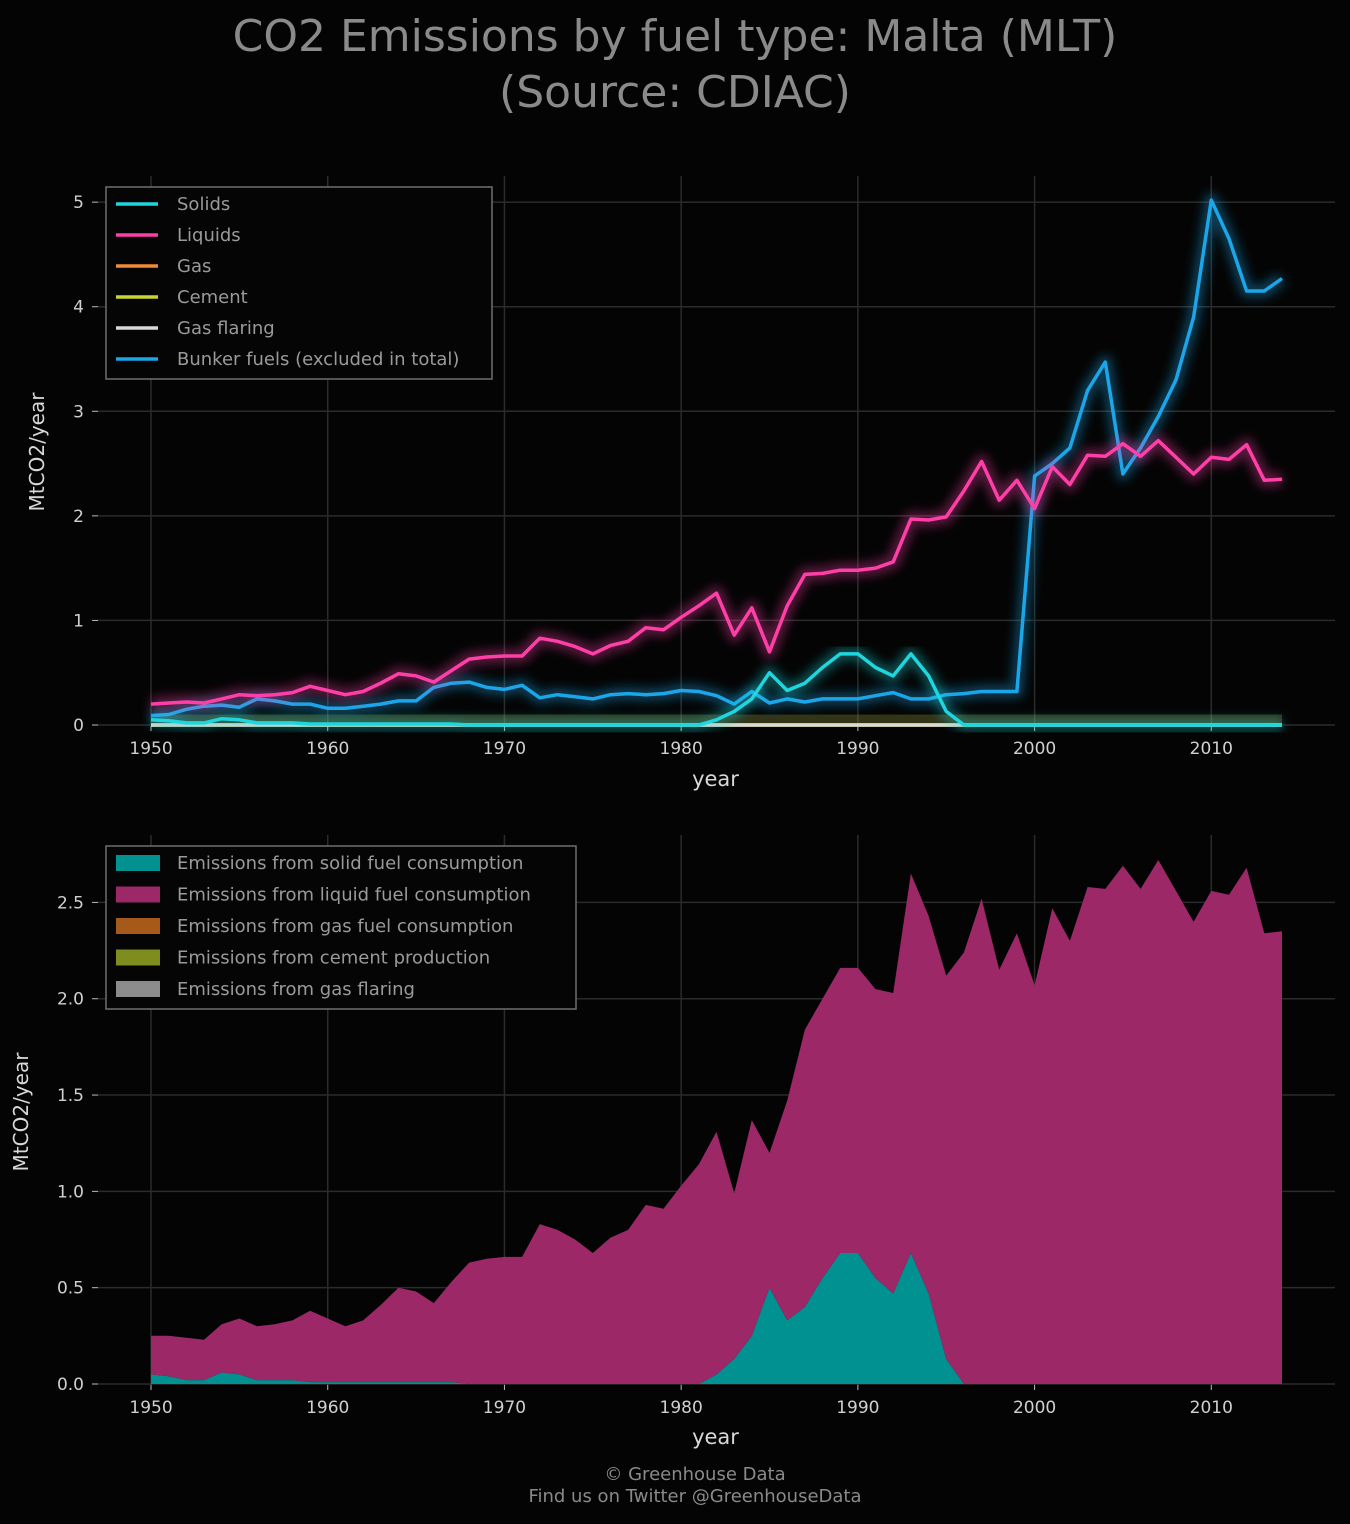 Image resolution: width=1350 pixels, height=1524 pixels. What do you see at coordinates (194, 266) in the screenshot?
I see `legend-label: Gas` at bounding box center [194, 266].